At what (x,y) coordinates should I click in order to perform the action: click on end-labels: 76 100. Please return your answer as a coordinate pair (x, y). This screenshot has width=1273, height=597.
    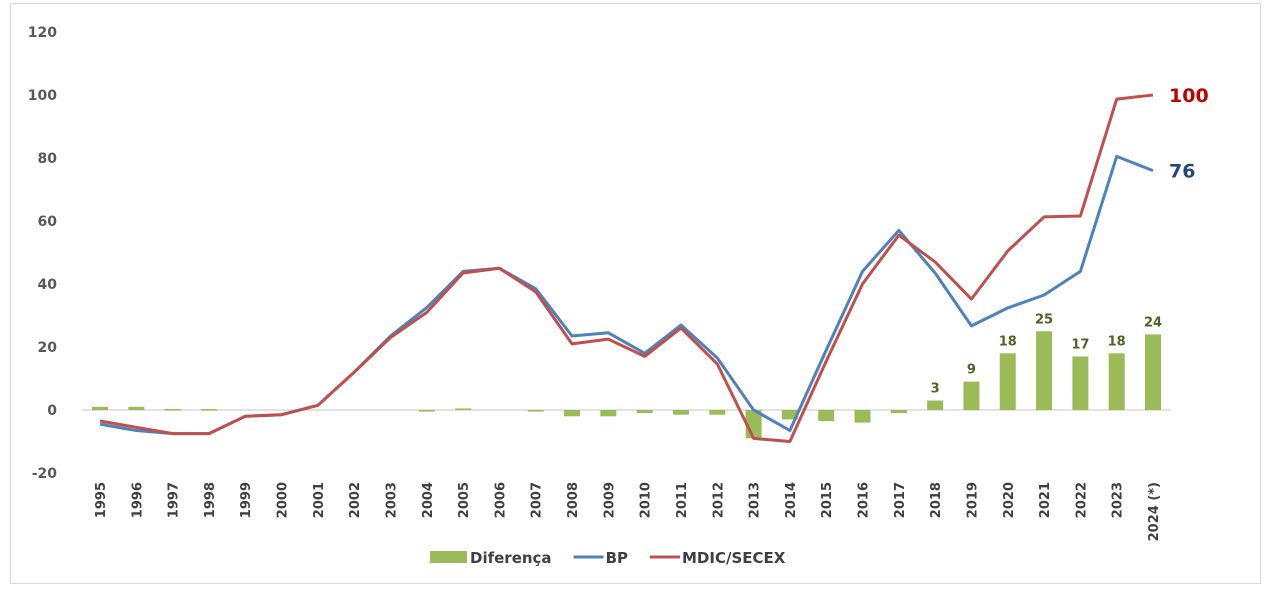
    Looking at the image, I should click on (1189, 134).